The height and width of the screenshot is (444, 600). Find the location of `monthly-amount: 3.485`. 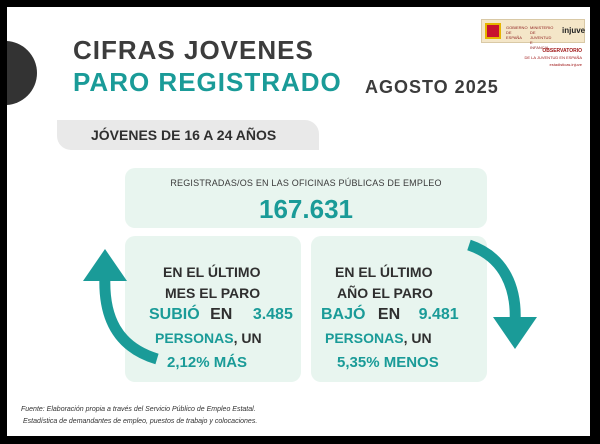

monthly-amount: 3.485 is located at coordinates (272, 314).